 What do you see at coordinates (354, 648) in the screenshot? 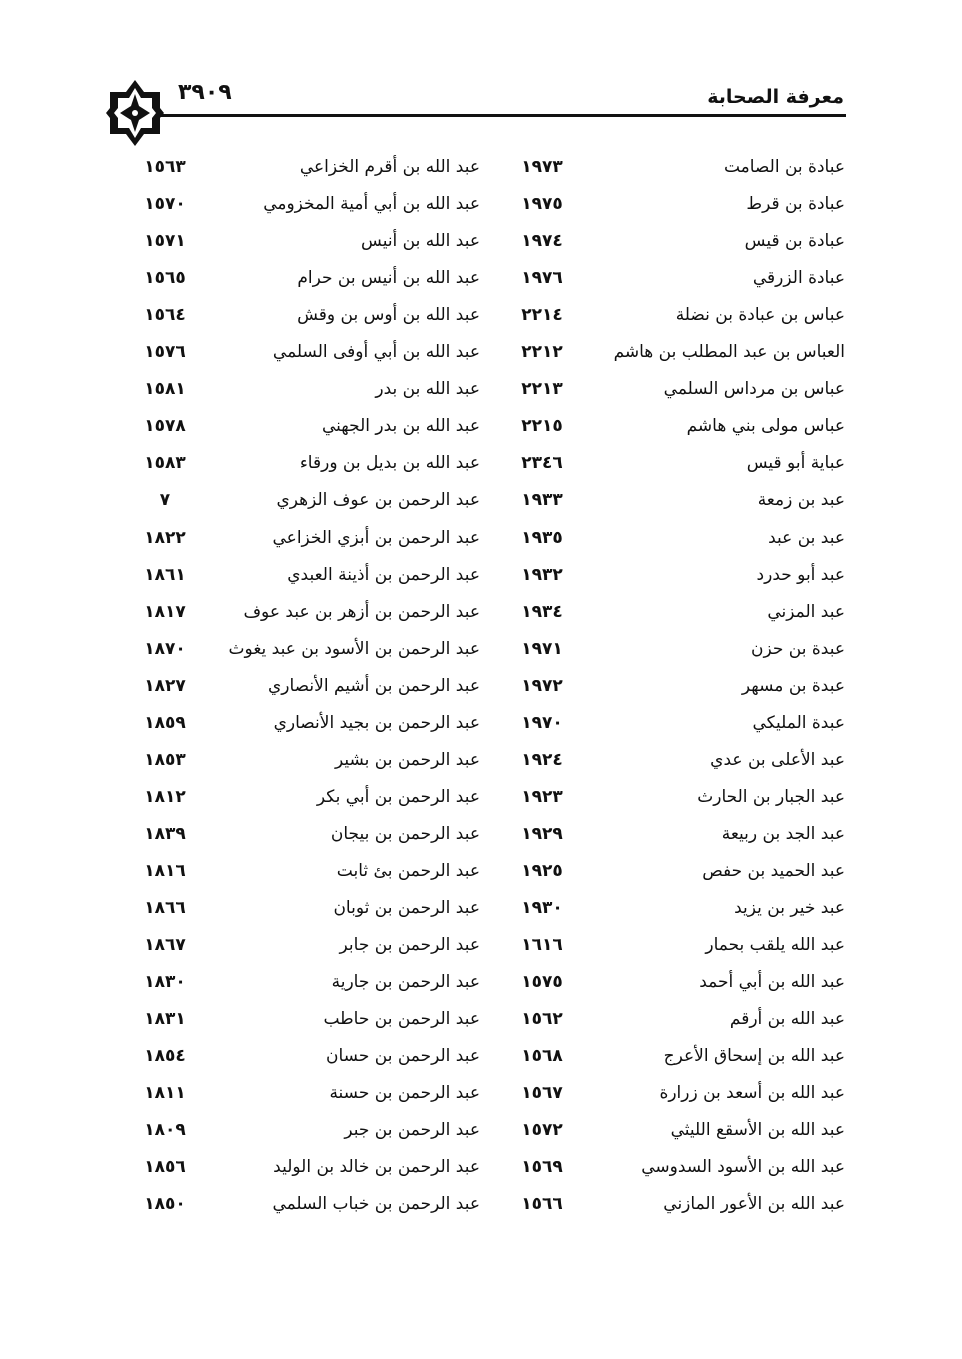
I see `left-name: عبد الرحمن بن الأسود بن عبد يغوث` at bounding box center [354, 648].